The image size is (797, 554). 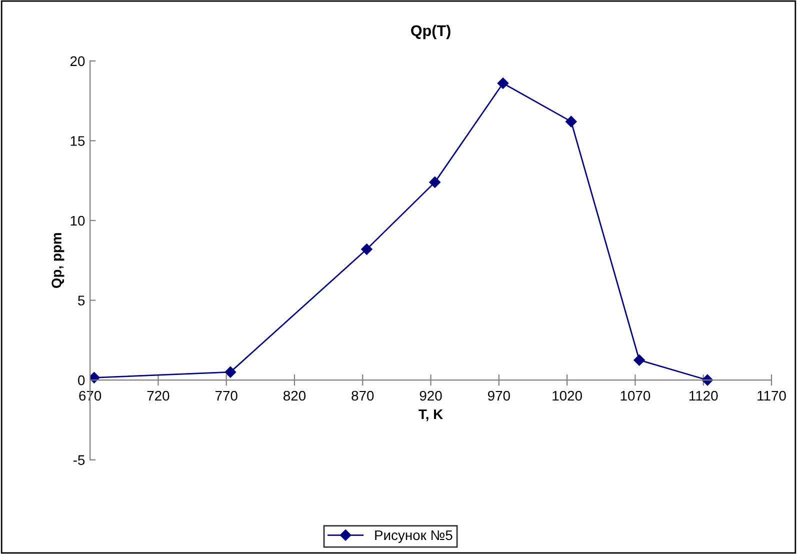 I want to click on y-axis-title: Qp, ppm, so click(x=58, y=260).